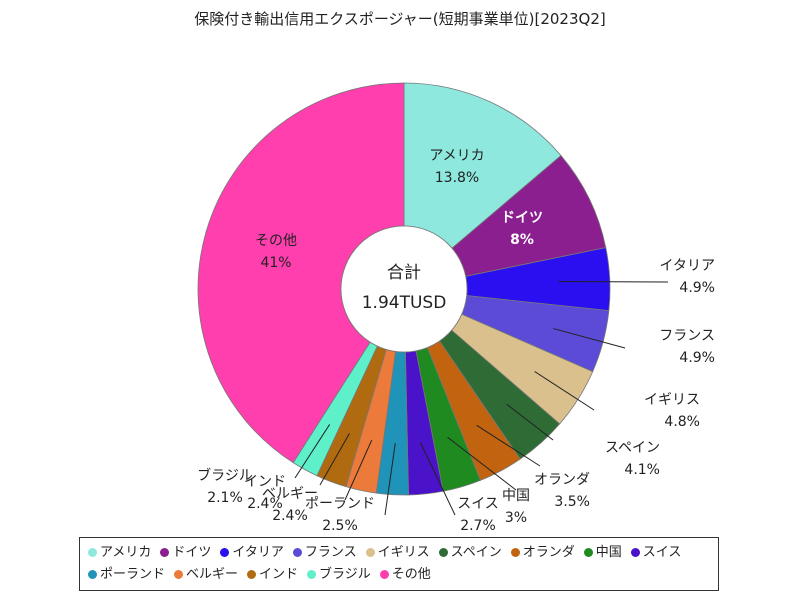  What do you see at coordinates (404, 303) in the screenshot?
I see `center-value: 1.94TUSD` at bounding box center [404, 303].